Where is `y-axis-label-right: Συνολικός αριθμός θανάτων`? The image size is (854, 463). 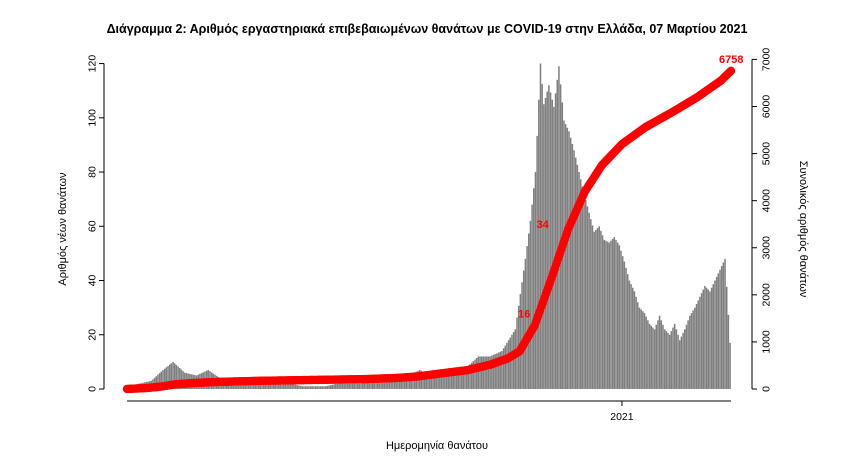 y-axis-label-right: Συνολικός αριθμός θανάτων is located at coordinates (803, 229).